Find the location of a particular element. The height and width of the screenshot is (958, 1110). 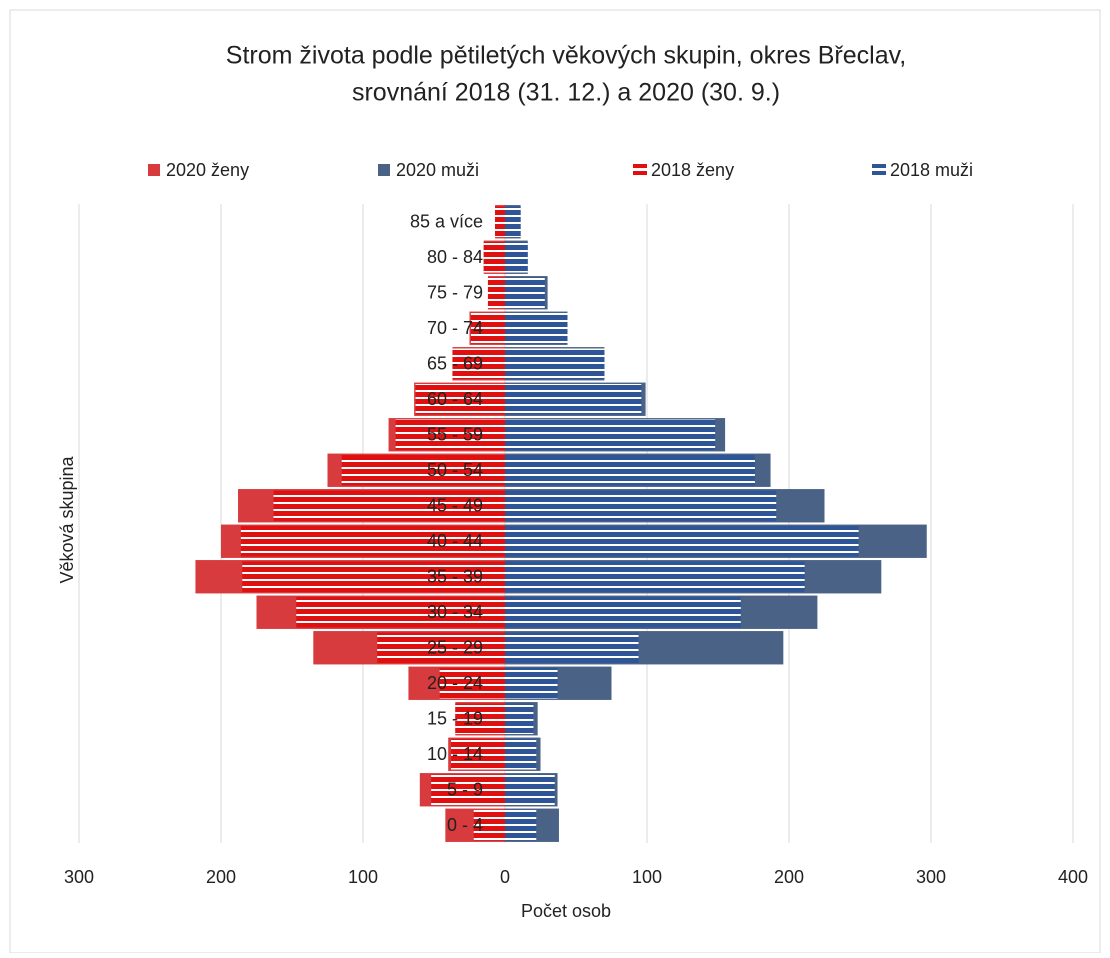

y-tick-label: 60 - 64 is located at coordinates (455, 399).